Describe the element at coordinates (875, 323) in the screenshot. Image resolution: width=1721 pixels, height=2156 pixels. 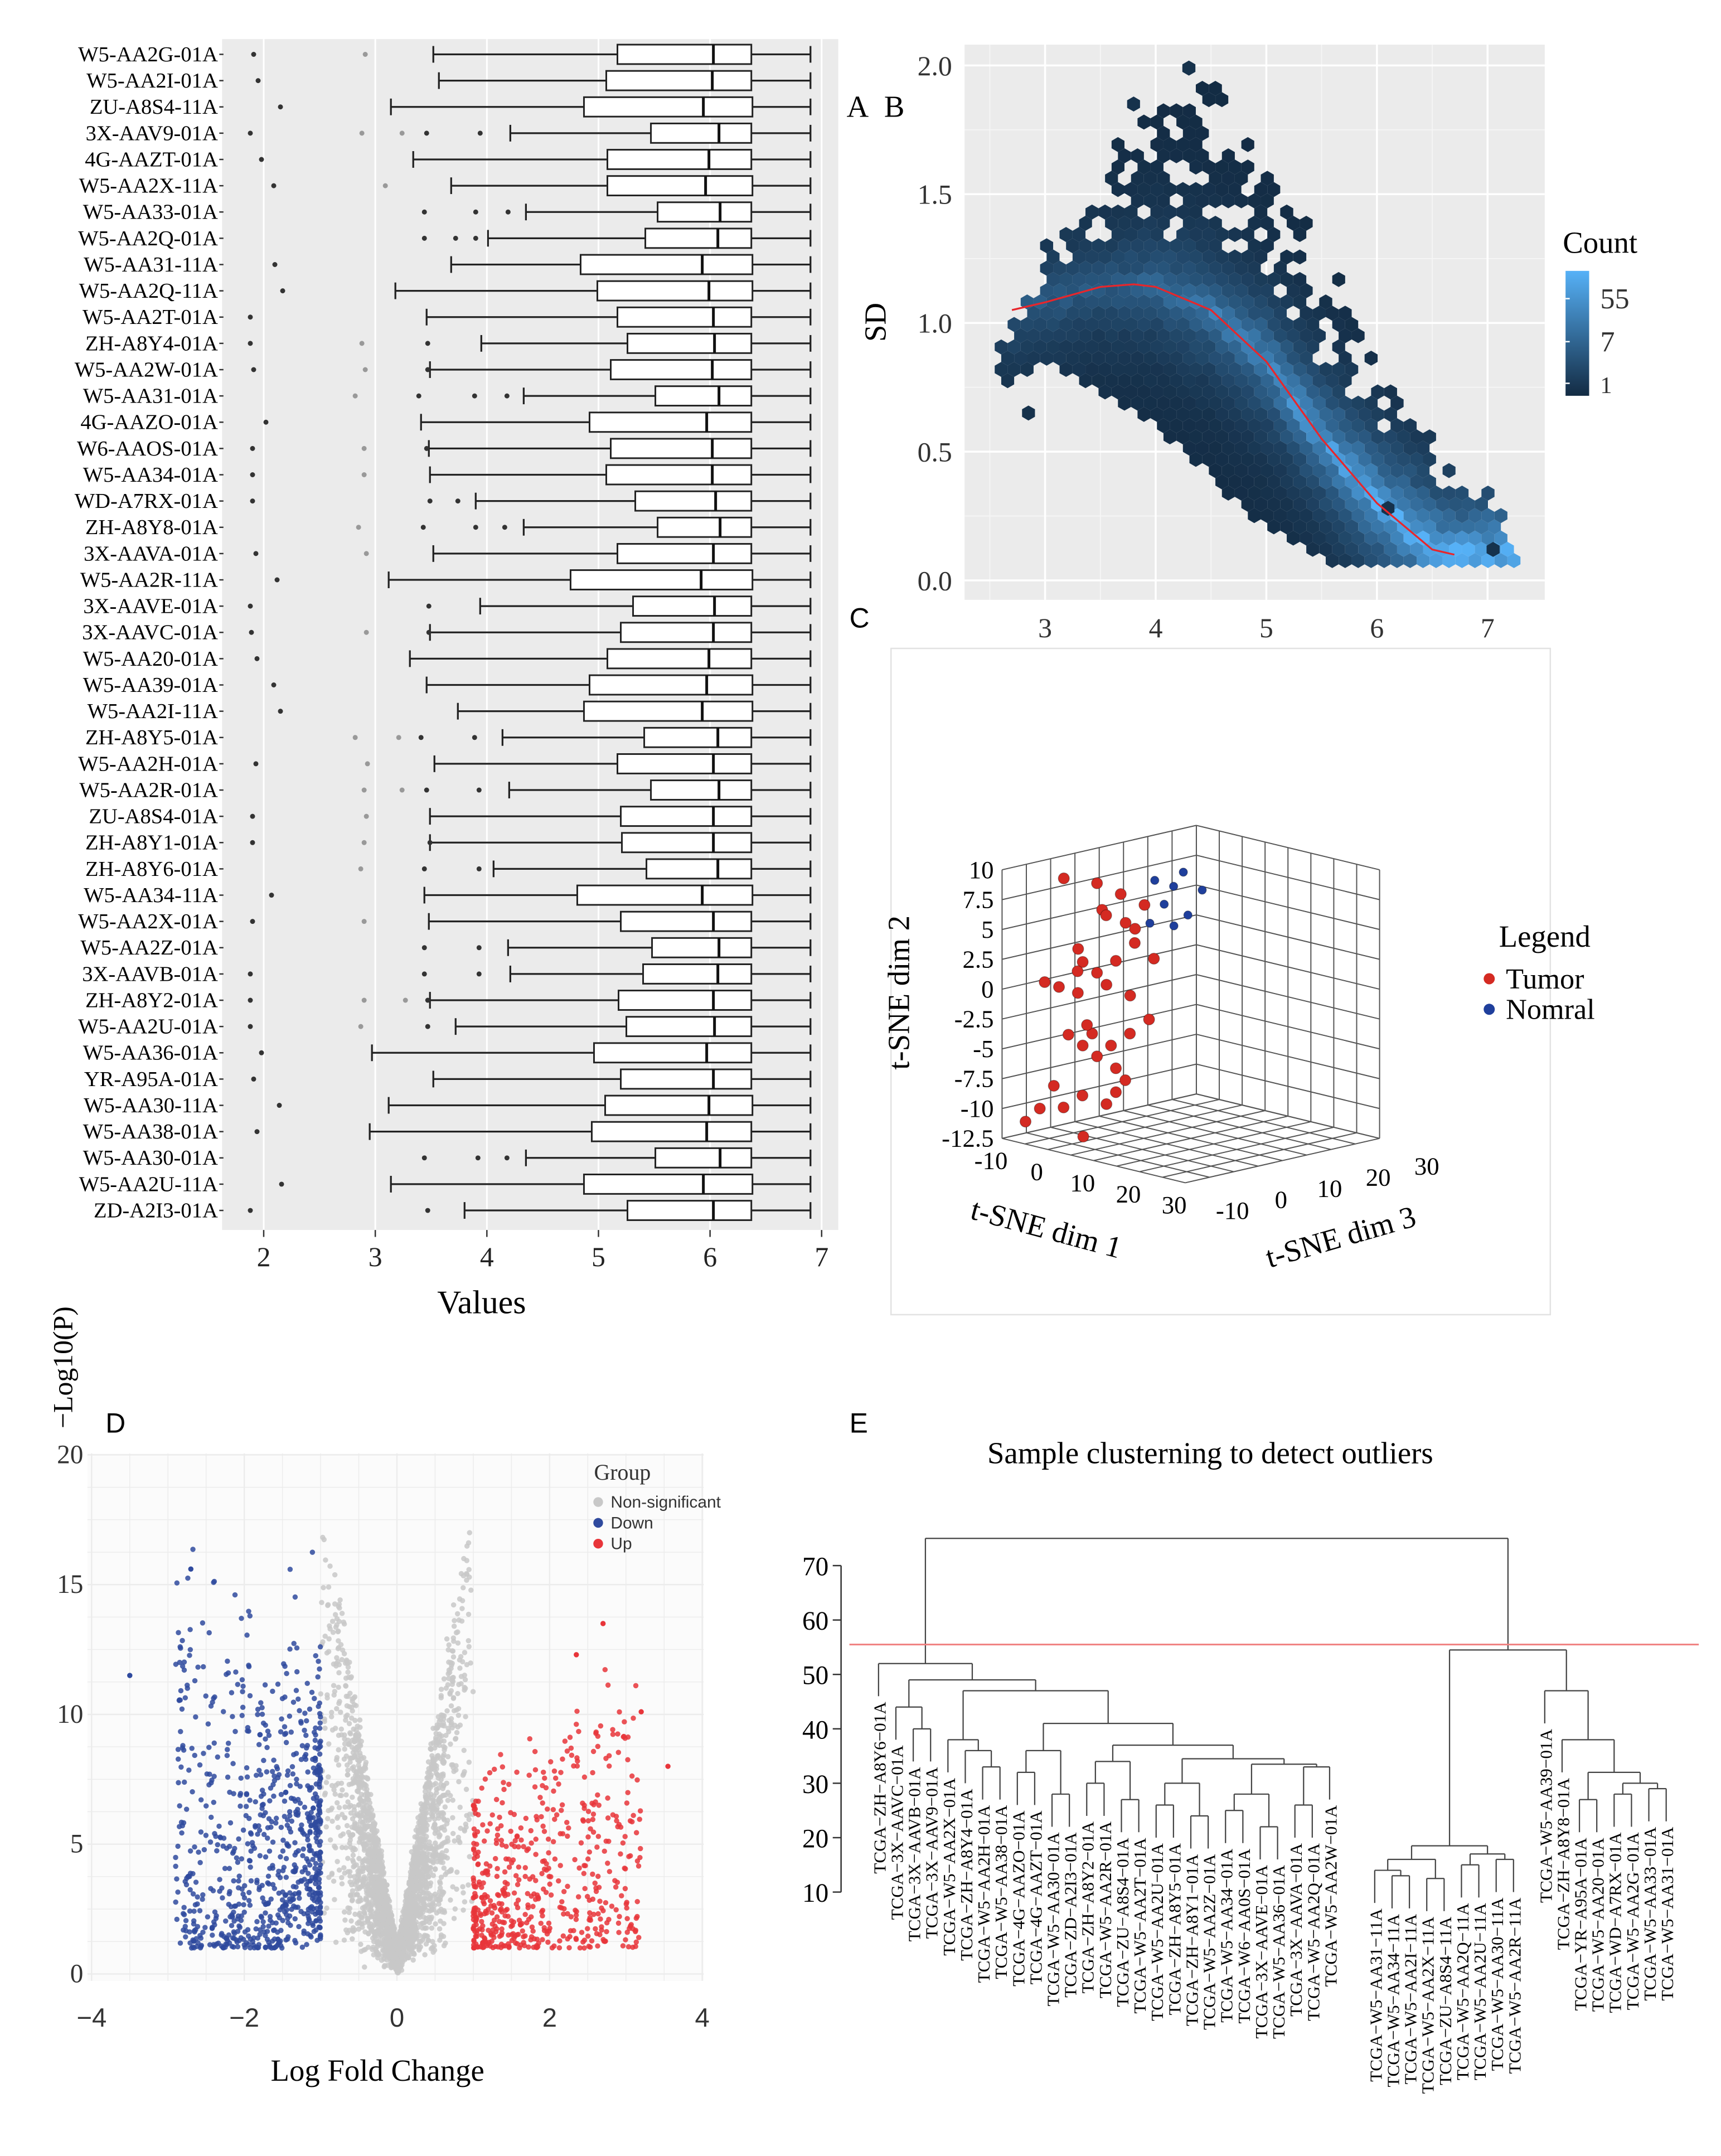
I see `y-axis-label: SD` at that location.